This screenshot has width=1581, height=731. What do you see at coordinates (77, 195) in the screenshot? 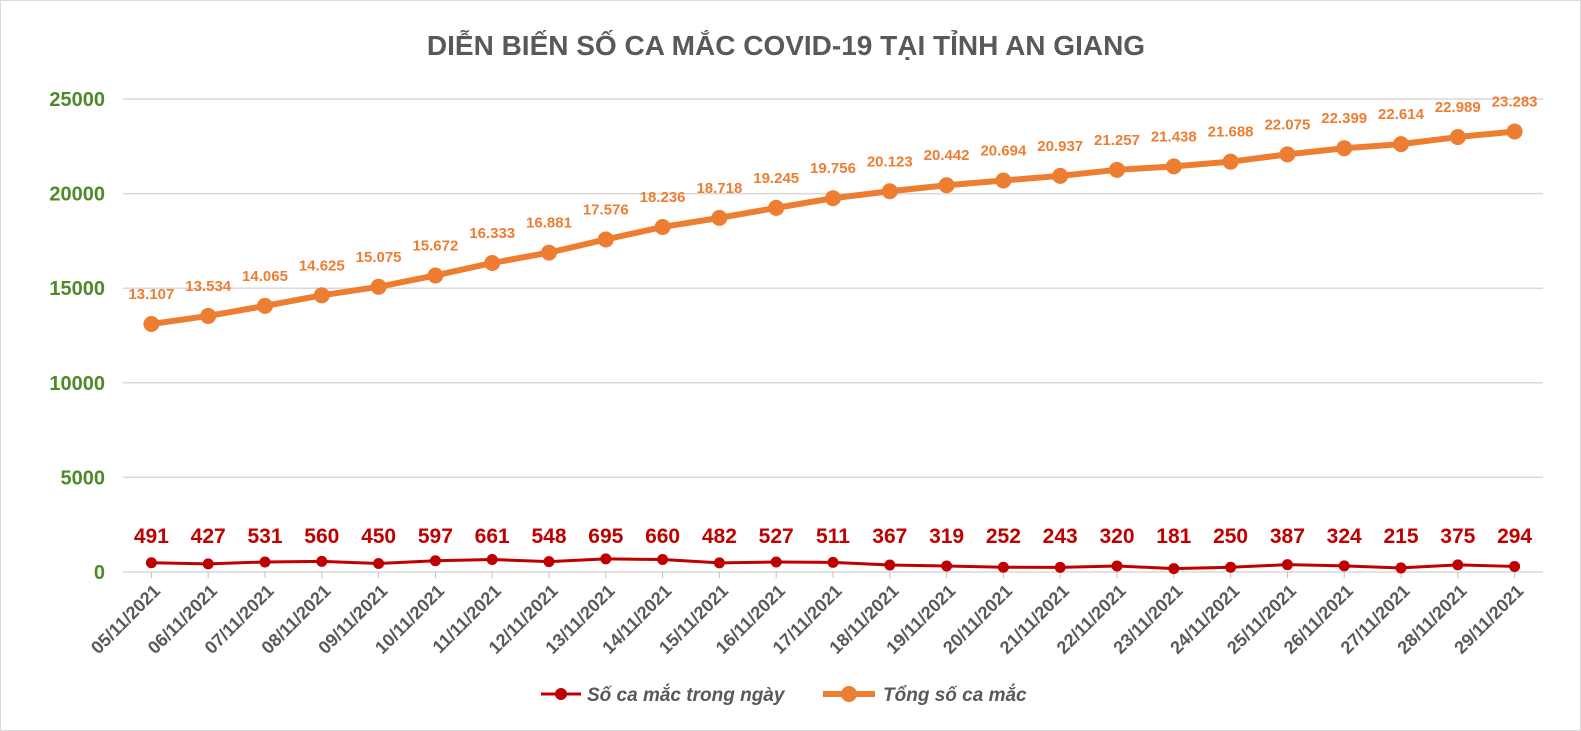
I see `y-tick-label: 20000` at bounding box center [77, 195].